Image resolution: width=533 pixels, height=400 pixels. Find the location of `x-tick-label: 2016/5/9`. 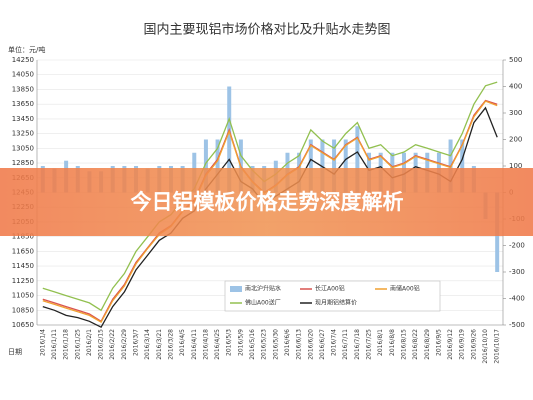

x-tick-label: 2016/5/9 is located at coordinates (240, 342).